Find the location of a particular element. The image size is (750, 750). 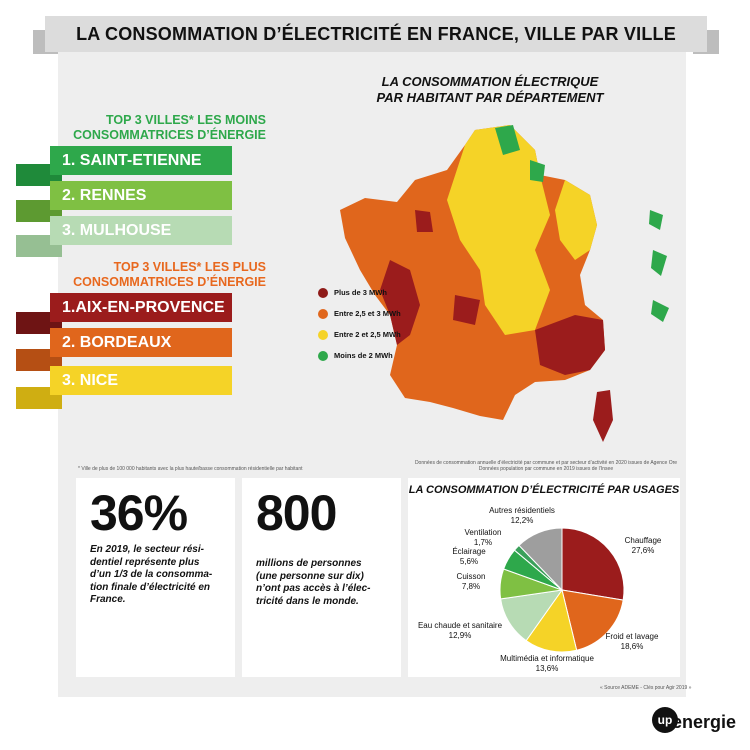

legend-label: Entre 2 et 2,5 MWh is located at coordinates (367, 334).